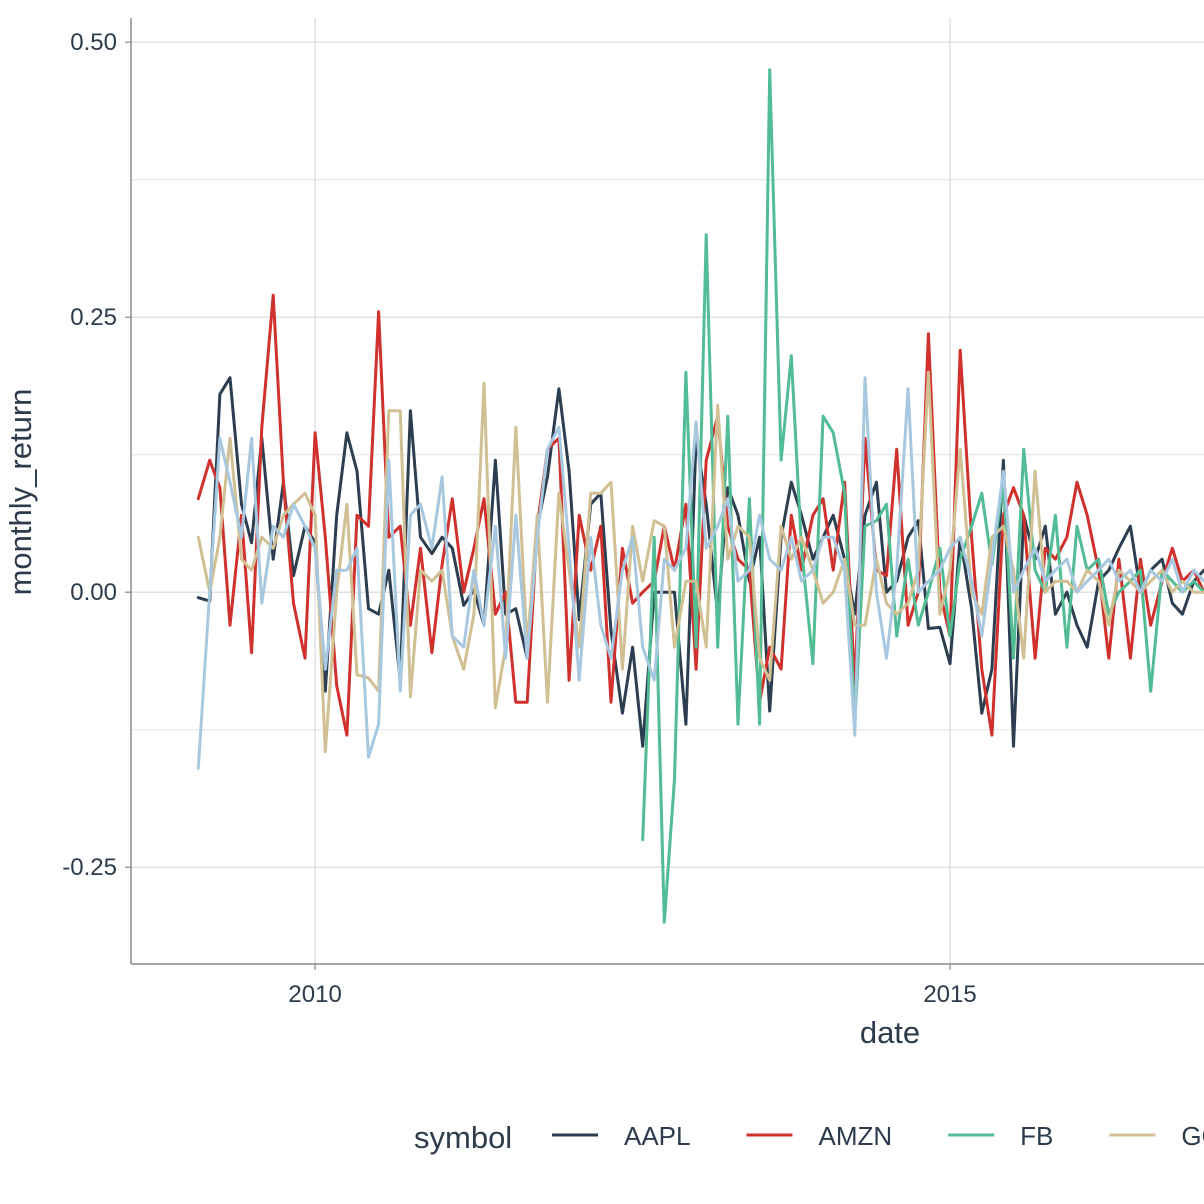 The height and width of the screenshot is (1204, 1204). What do you see at coordinates (1000, 1136) in the screenshot?
I see `legend-item-fb: FB` at bounding box center [1000, 1136].